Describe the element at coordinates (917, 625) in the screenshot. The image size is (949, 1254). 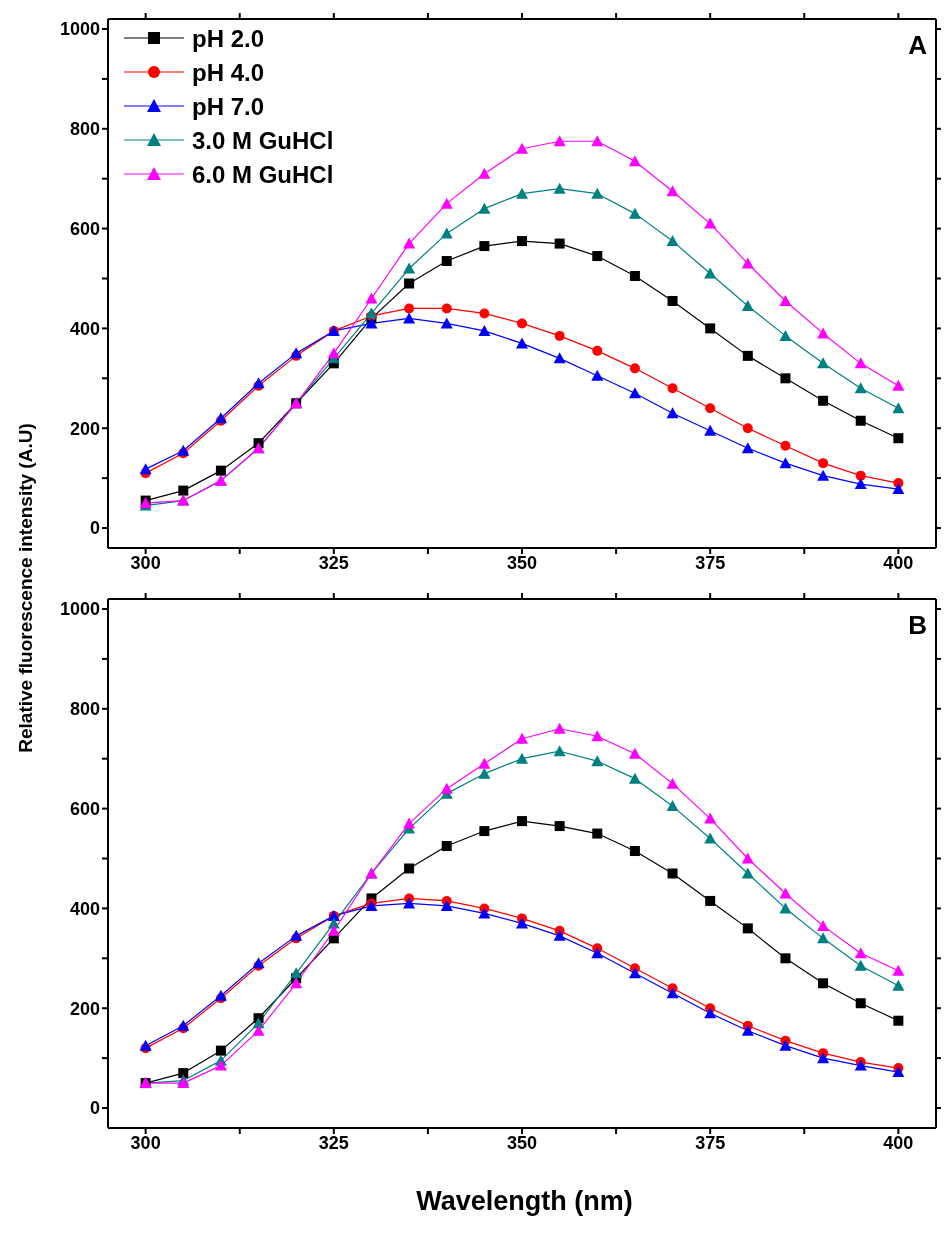
I see `annotation: B` at that location.